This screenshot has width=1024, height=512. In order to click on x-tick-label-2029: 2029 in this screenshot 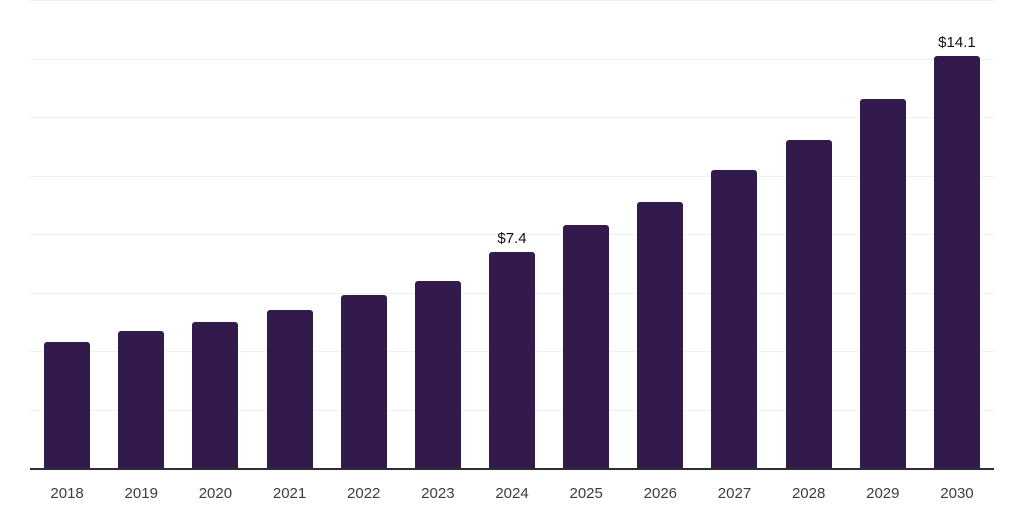, I will do `click(883, 493)`.